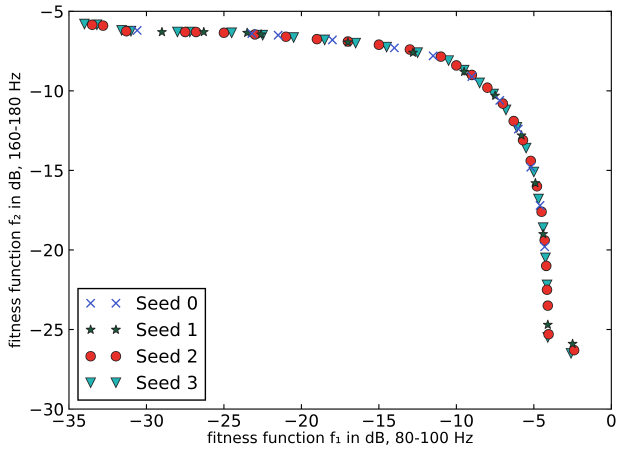 This screenshot has height=452, width=627. Describe the element at coordinates (166, 303) in the screenshot. I see `legend-label: Seed 0` at that location.